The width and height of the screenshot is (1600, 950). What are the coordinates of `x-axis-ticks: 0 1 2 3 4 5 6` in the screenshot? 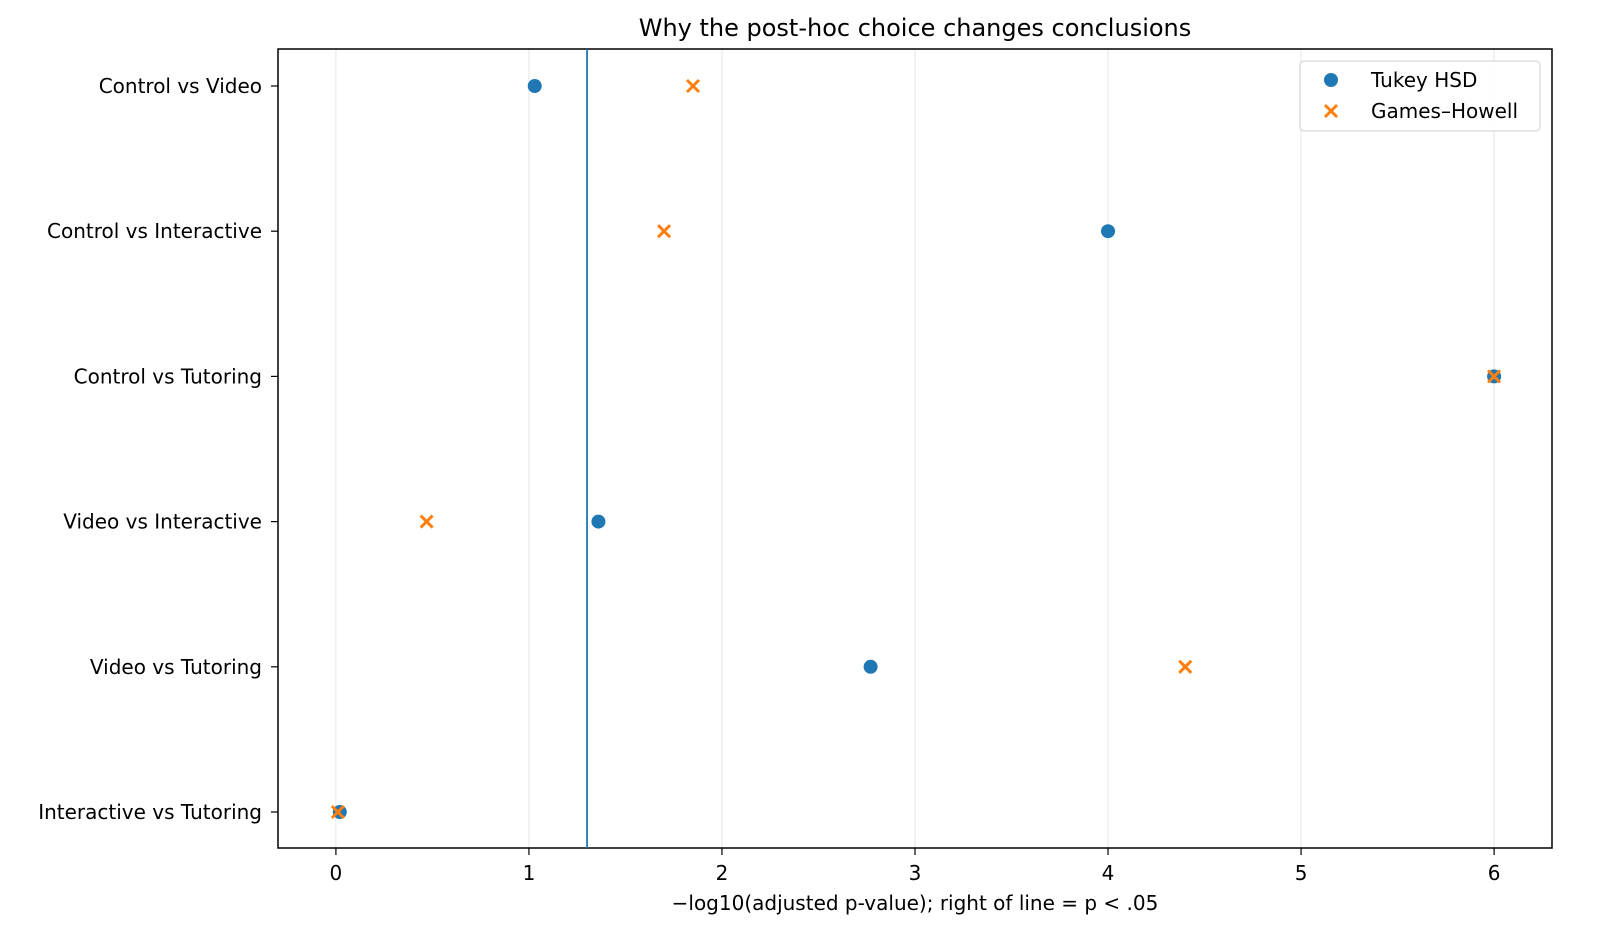 It's located at (915, 866).